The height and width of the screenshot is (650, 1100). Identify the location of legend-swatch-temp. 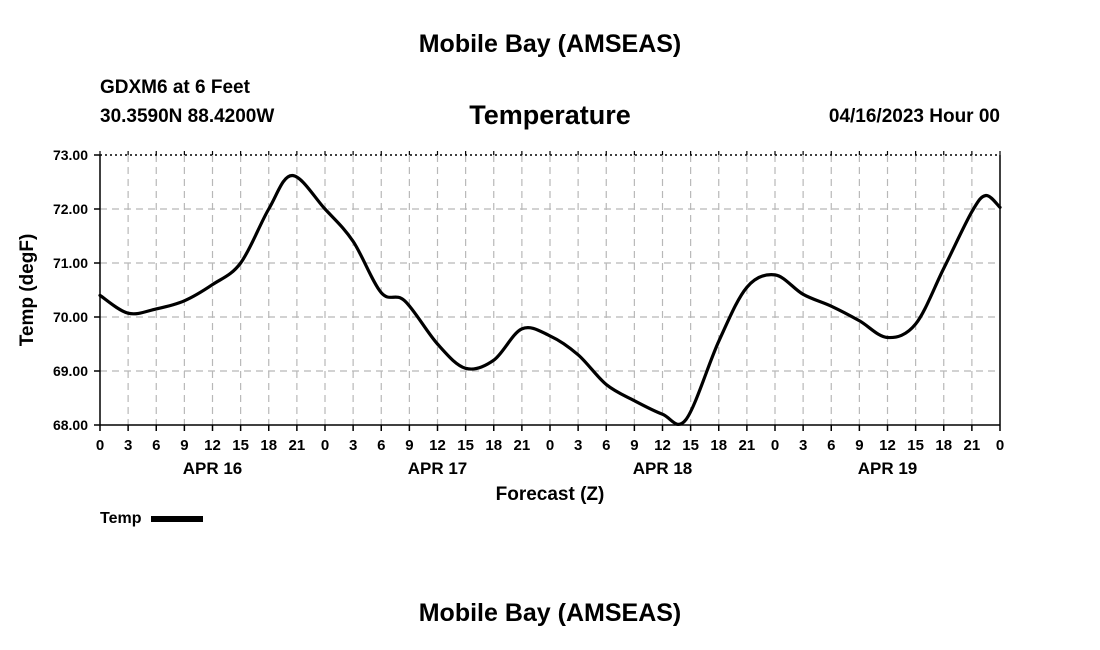
(177, 519).